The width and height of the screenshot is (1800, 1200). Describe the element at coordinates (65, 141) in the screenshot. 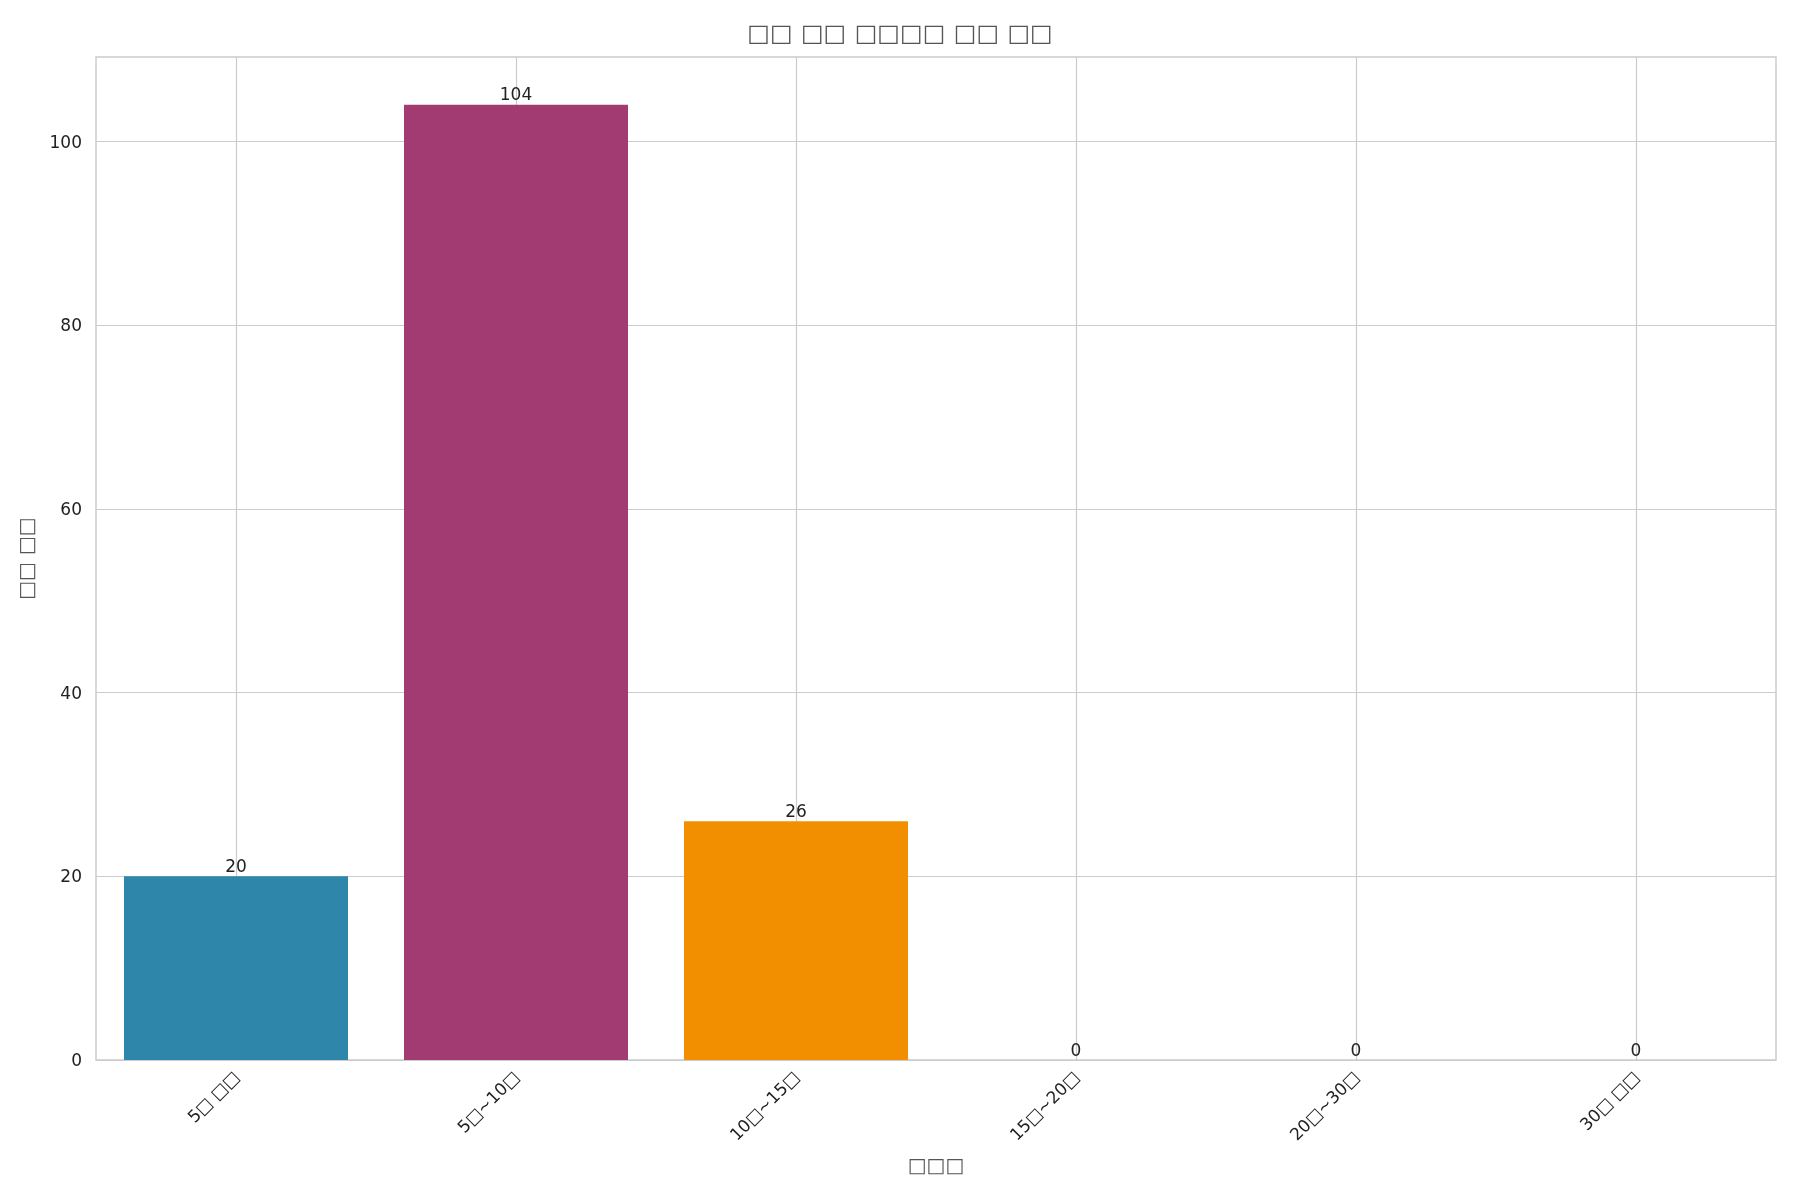

I see `y-tick-label: 100` at that location.